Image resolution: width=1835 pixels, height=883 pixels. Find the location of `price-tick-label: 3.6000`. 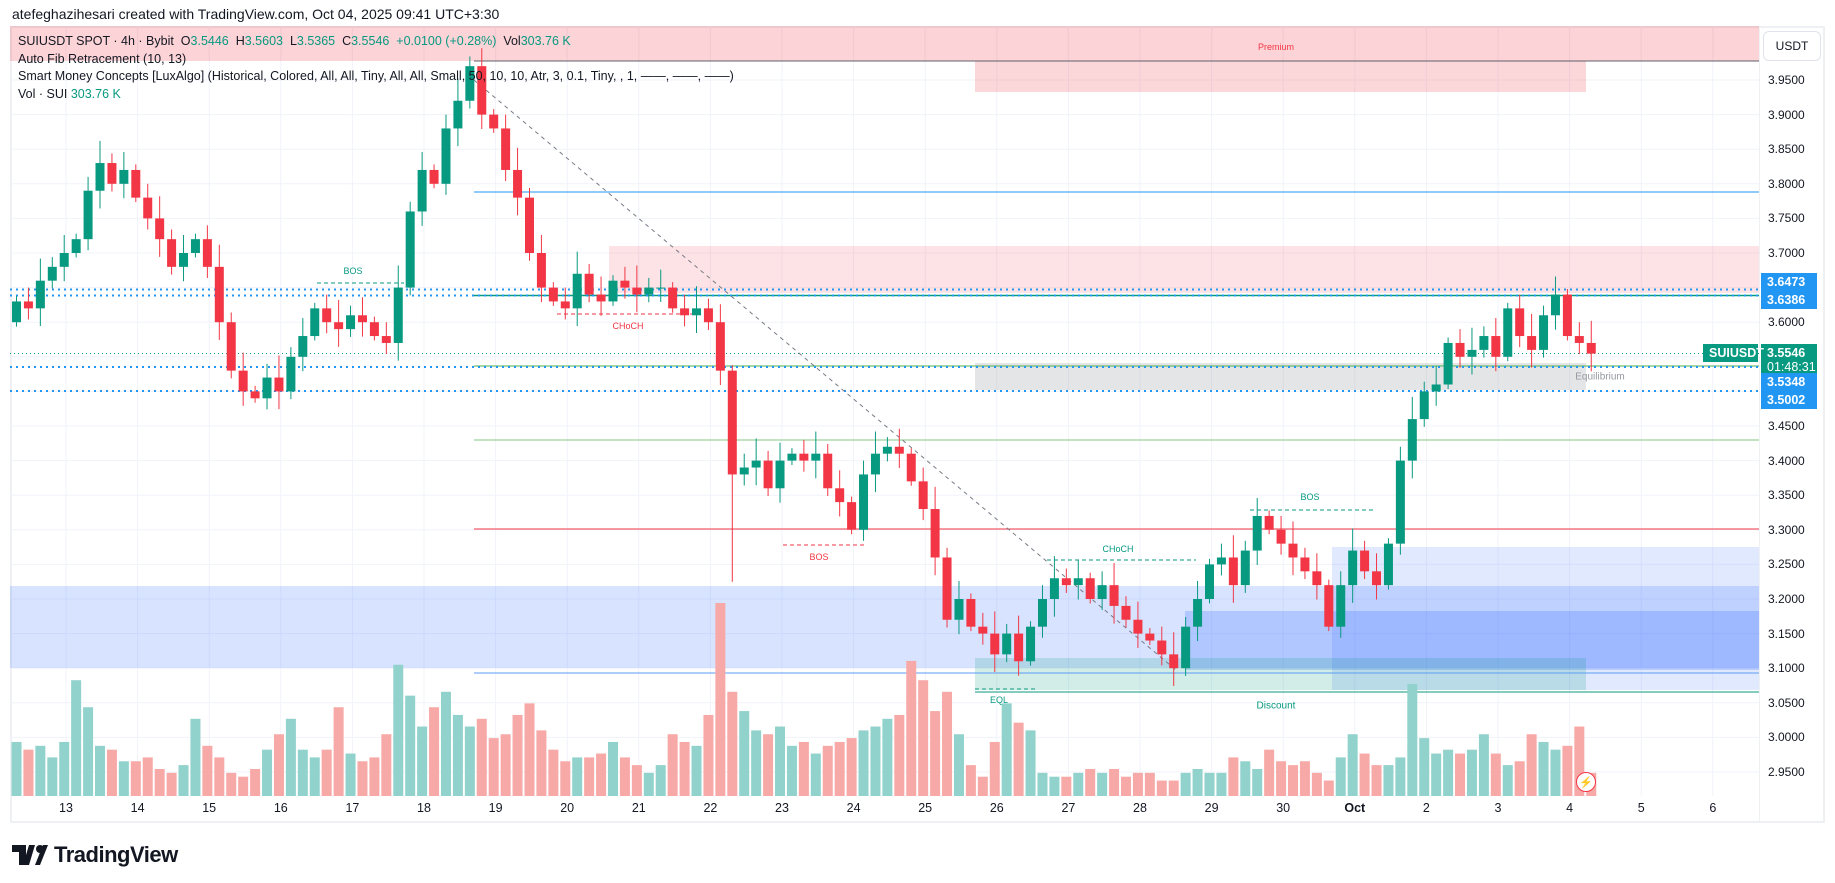

price-tick-label: 3.6000 is located at coordinates (1786, 322).